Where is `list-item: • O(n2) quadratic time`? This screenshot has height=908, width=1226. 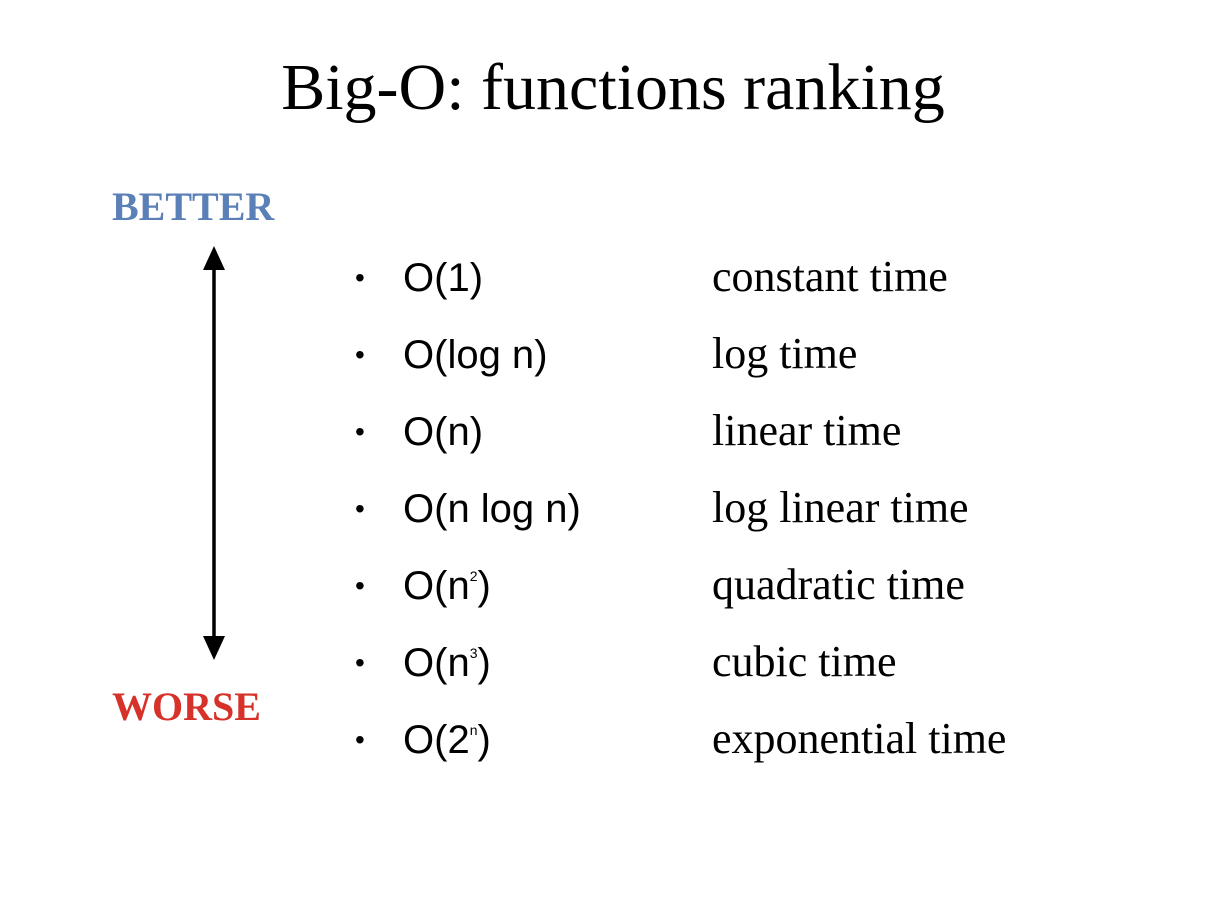 list-item: • O(n2) quadratic time is located at coordinates (735, 588).